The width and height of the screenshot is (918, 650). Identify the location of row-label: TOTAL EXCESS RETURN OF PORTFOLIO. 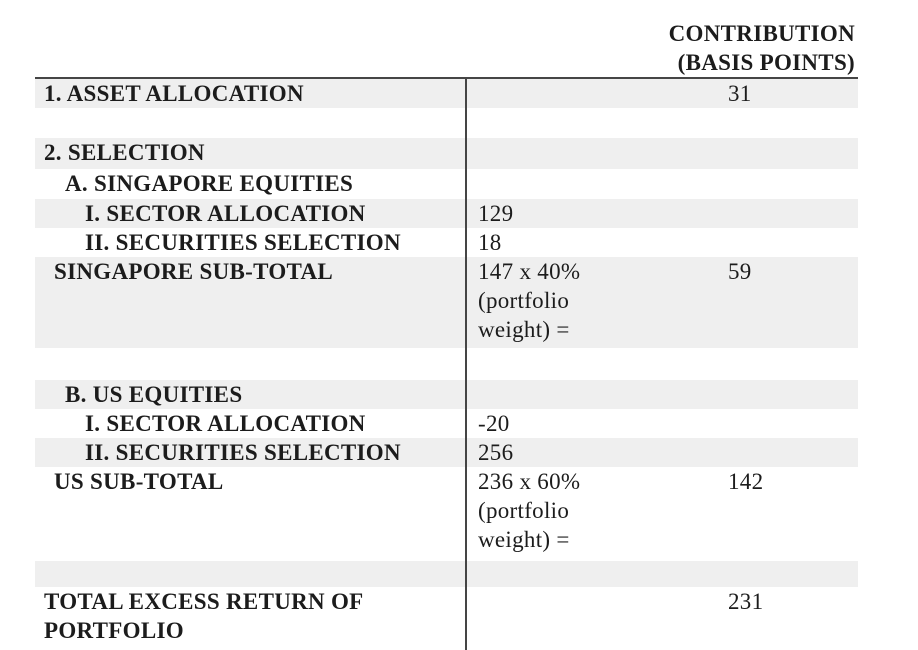
(204, 616).